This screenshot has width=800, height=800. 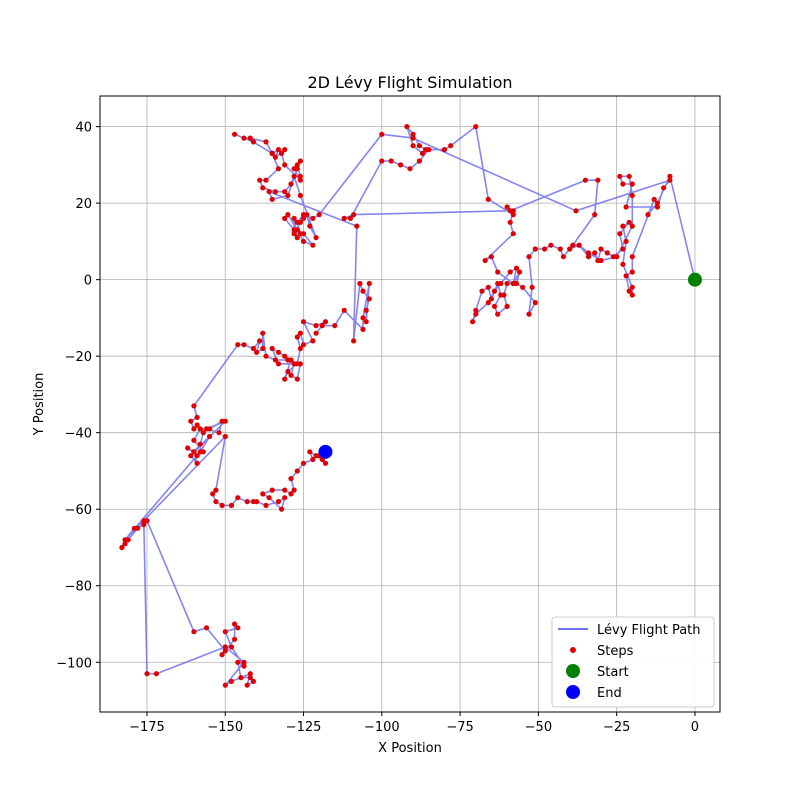 I want to click on end-marker, so click(x=325, y=451).